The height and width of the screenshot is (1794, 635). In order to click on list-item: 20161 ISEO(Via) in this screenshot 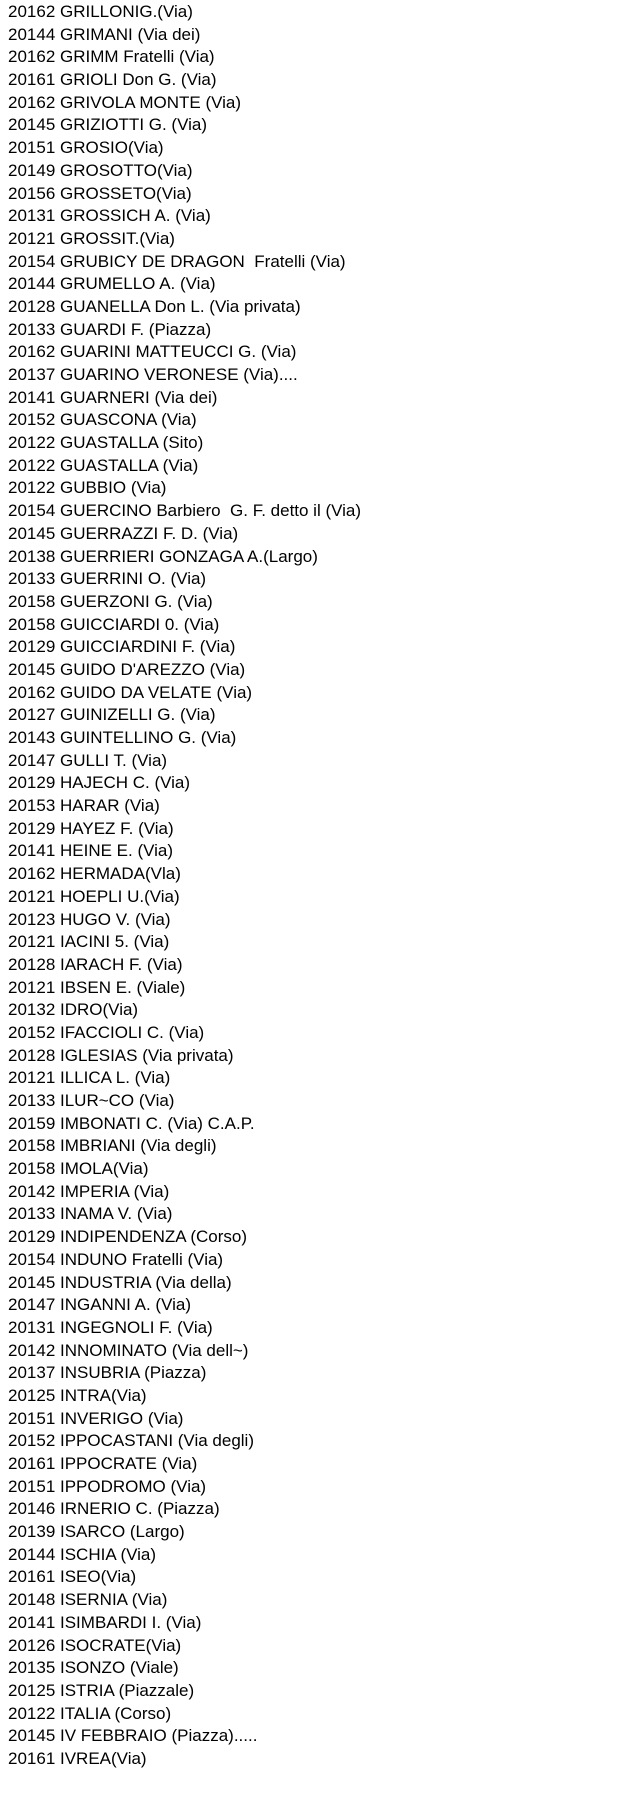, I will do `click(72, 1577)`.